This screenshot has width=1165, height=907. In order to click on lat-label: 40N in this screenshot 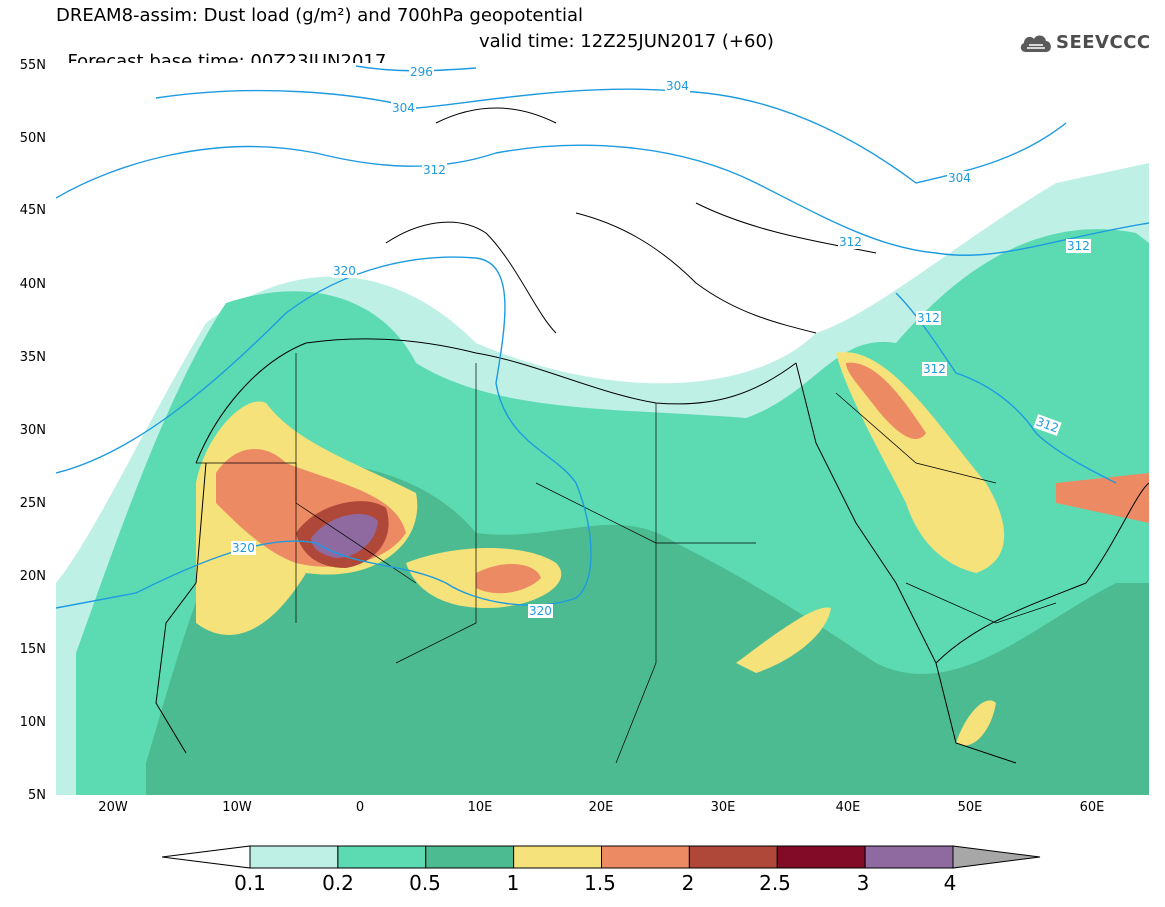, I will do `click(32, 284)`.